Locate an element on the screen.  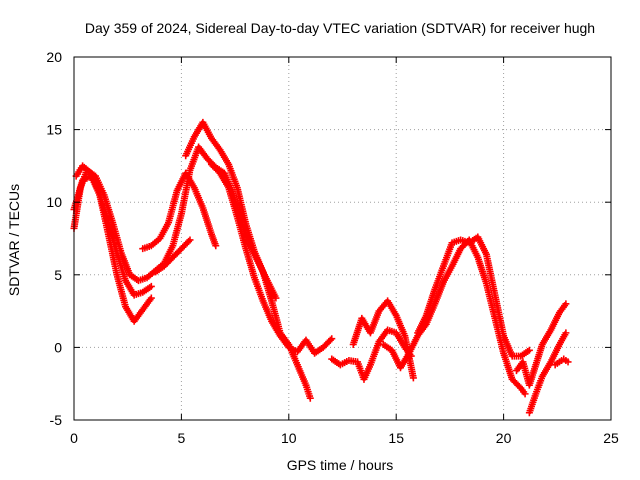
y-tick-label: 0 is located at coordinates (58, 347).